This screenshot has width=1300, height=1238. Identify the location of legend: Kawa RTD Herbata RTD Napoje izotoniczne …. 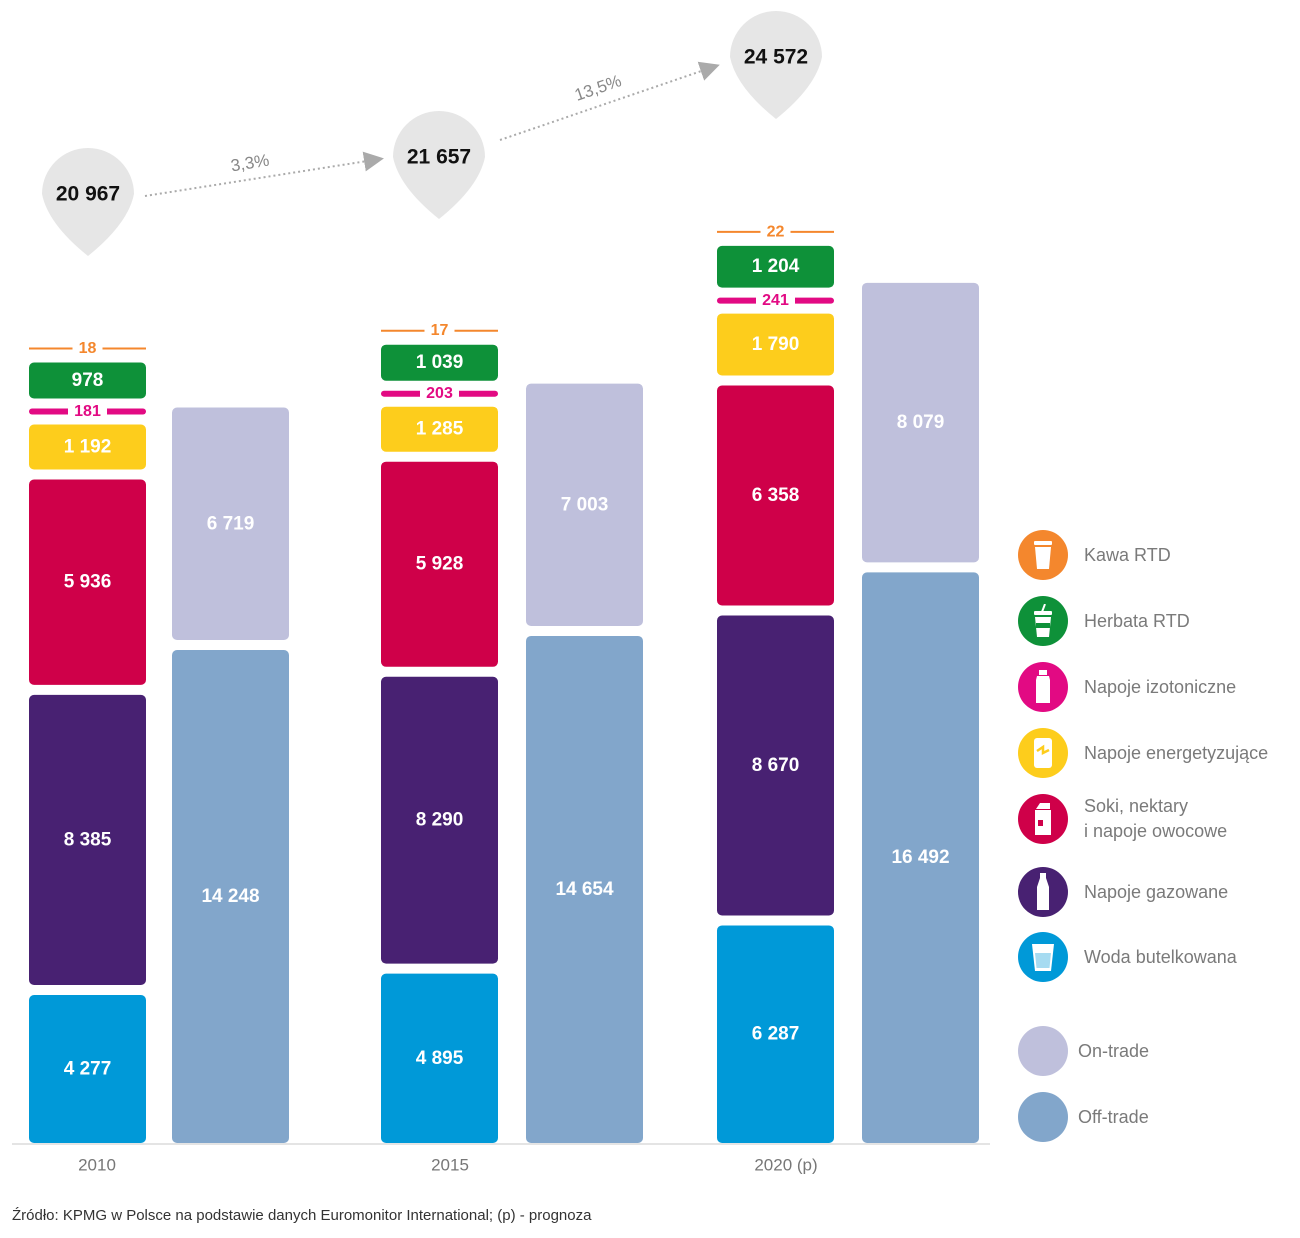
(1159, 850).